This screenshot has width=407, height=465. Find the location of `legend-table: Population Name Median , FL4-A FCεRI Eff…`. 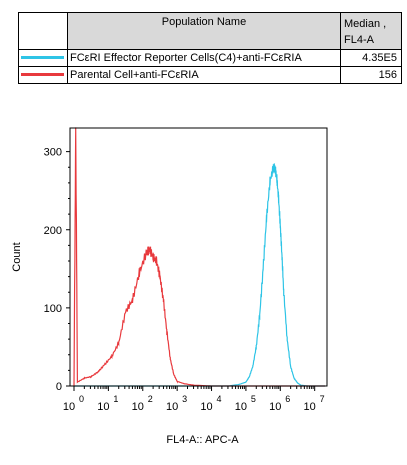

legend-table: Population Name Median , FL4-A FCεRI Eff… is located at coordinates (210, 48).